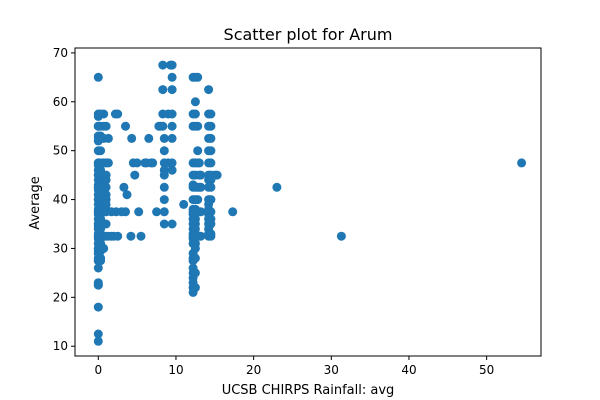 The height and width of the screenshot is (400, 600). Describe the element at coordinates (294, 366) in the screenshot. I see `x-axis-ticks: 0 10 20 30 40 50` at that location.